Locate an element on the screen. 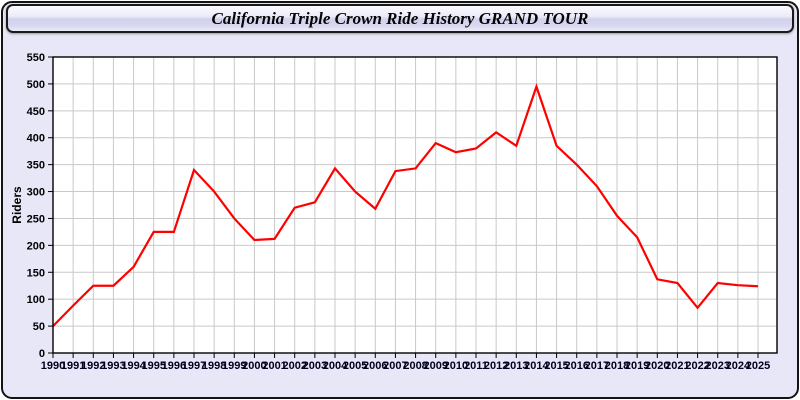 The width and height of the screenshot is (800, 400). x-tick-label: 1993 is located at coordinates (113, 366).